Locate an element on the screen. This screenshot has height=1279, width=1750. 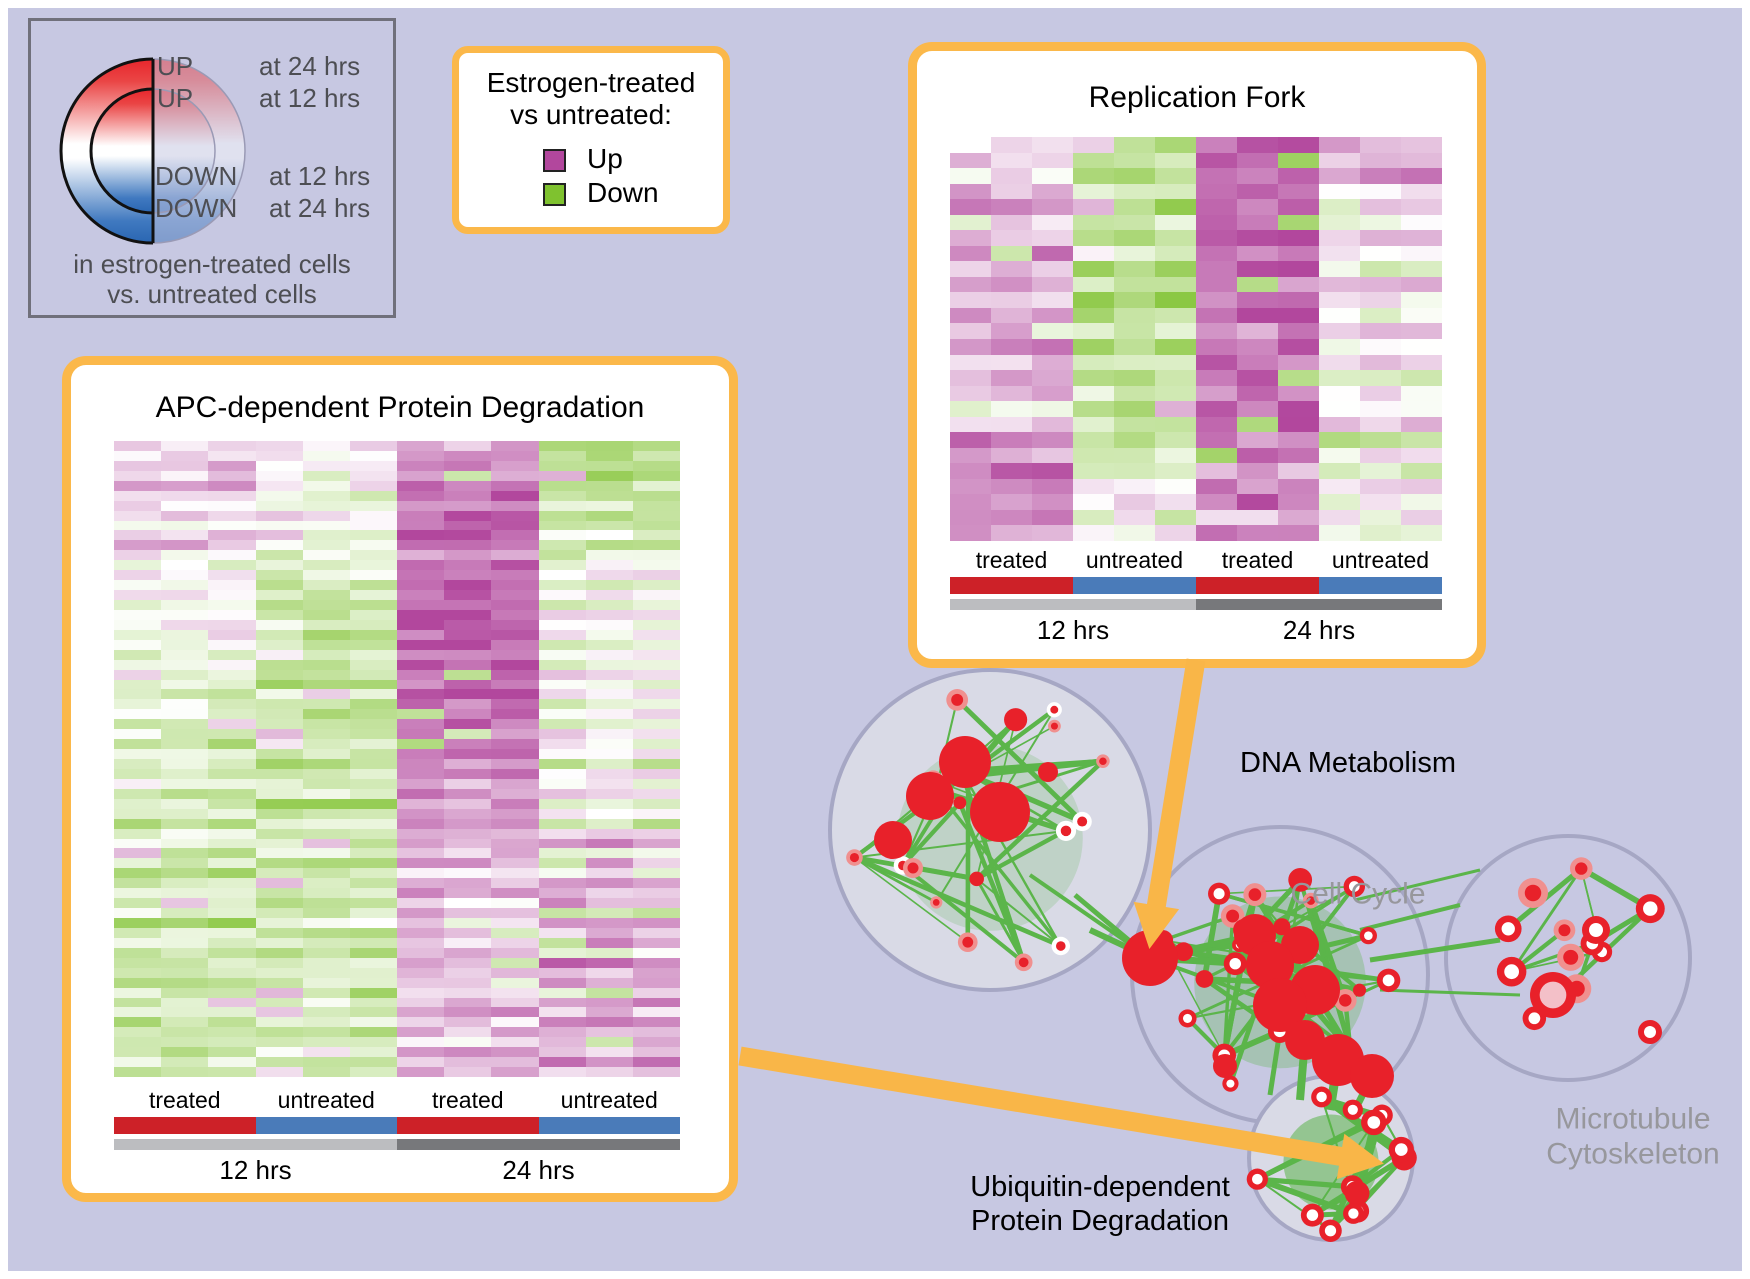
ring-legend-up12-time: at 12 hrs is located at coordinates (310, 98).